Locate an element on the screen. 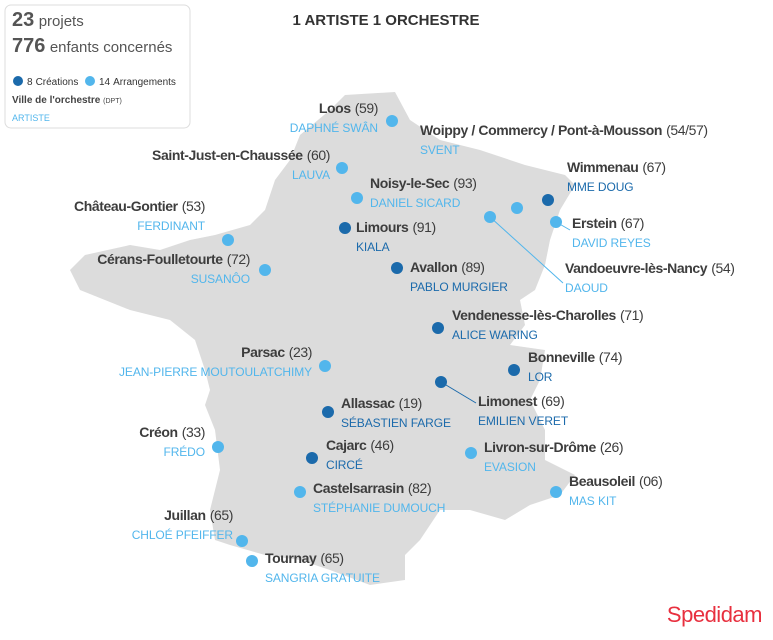 The image size is (773, 640). city-label: Limonest (69) is located at coordinates (521, 401).